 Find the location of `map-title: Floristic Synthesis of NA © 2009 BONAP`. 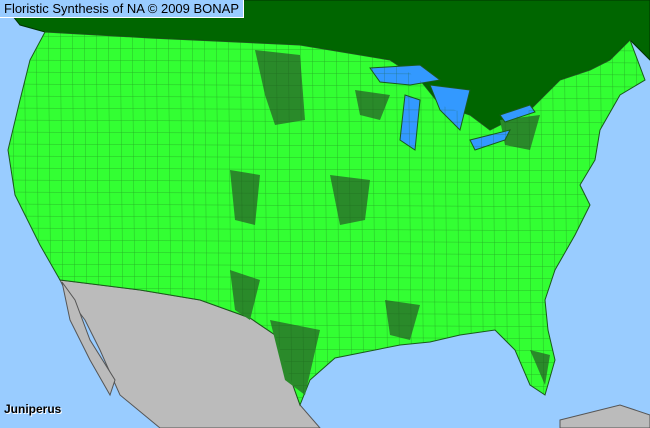

map-title: Floristic Synthesis of NA © 2009 BONAP is located at coordinates (122, 9).